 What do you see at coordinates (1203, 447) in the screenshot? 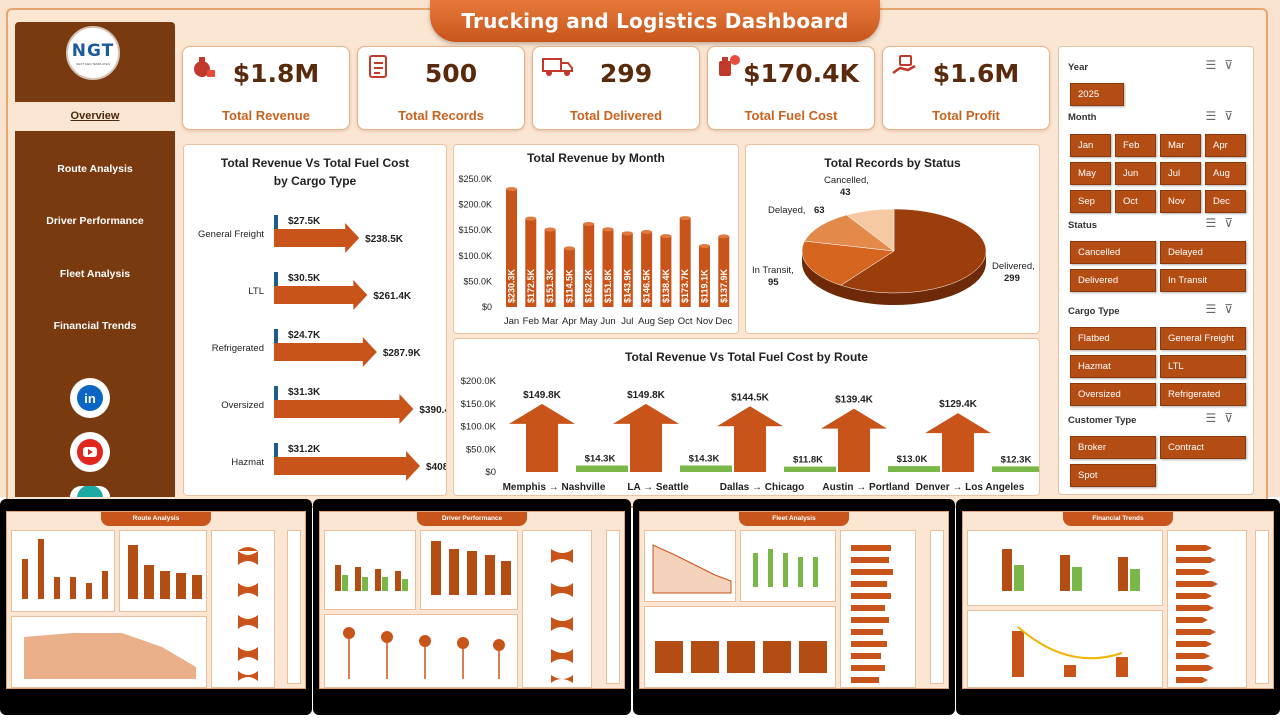
I see `slicer-item-customer: Contract` at bounding box center [1203, 447].